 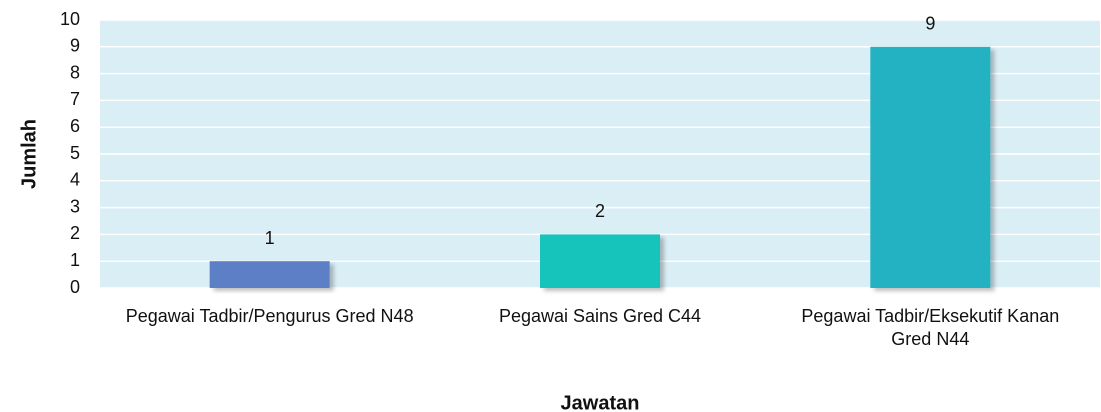 I want to click on data-label: 2, so click(x=600, y=211).